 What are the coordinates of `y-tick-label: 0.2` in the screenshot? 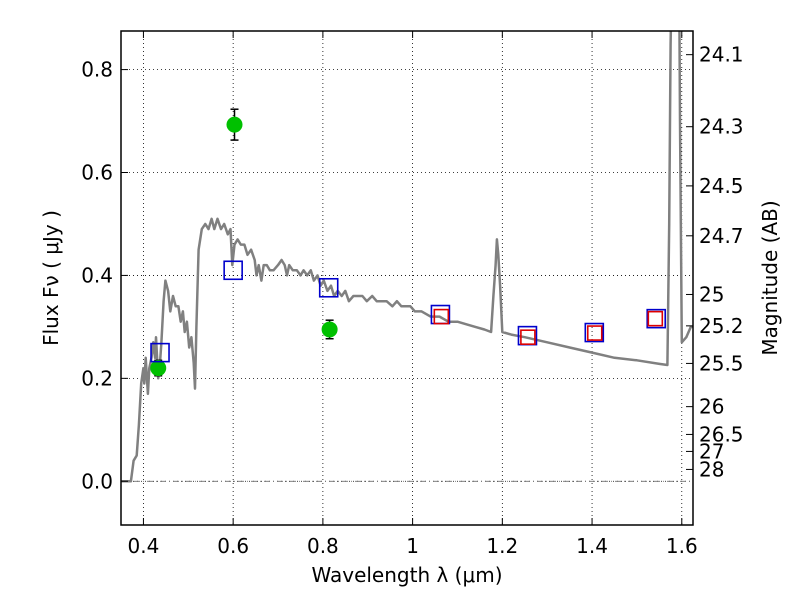 It's located at (97, 378).